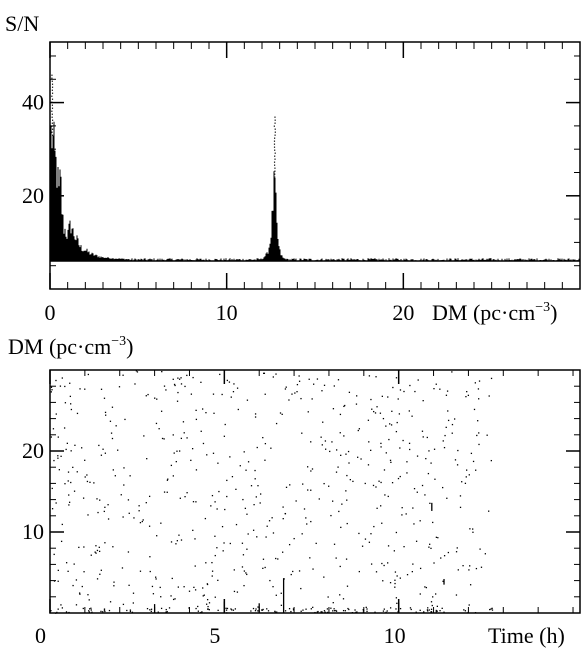 Image resolution: width=582 pixels, height=648 pixels. I want to click on top-ytick-label: 40, so click(33, 102).